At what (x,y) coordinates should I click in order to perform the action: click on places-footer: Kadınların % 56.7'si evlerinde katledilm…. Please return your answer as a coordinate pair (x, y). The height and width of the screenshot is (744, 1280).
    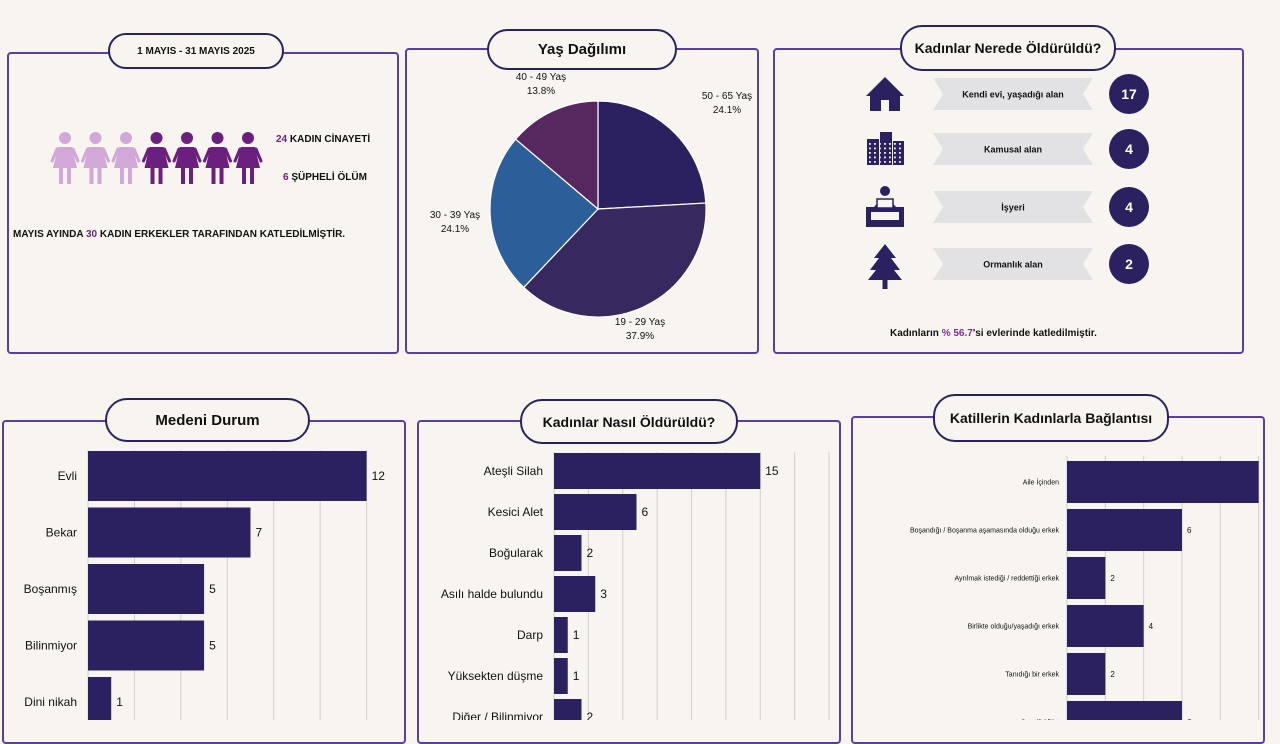
    Looking at the image, I should click on (993, 333).